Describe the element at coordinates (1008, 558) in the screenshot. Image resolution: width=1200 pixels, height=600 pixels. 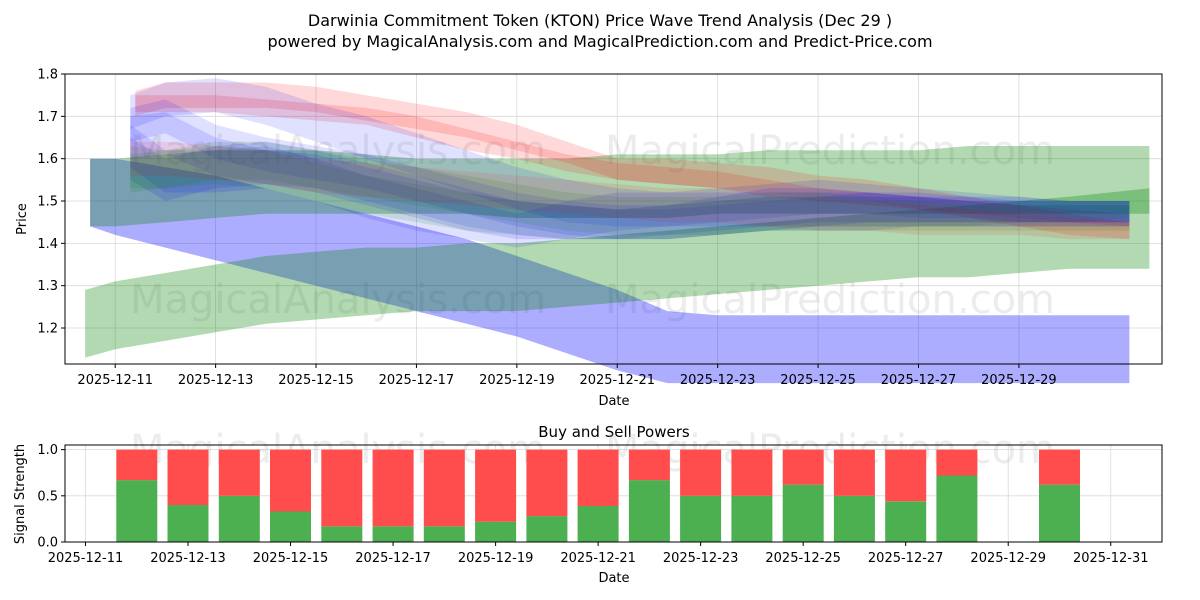
I see `buy-sell-x-tick-label: 2025-12-29` at that location.